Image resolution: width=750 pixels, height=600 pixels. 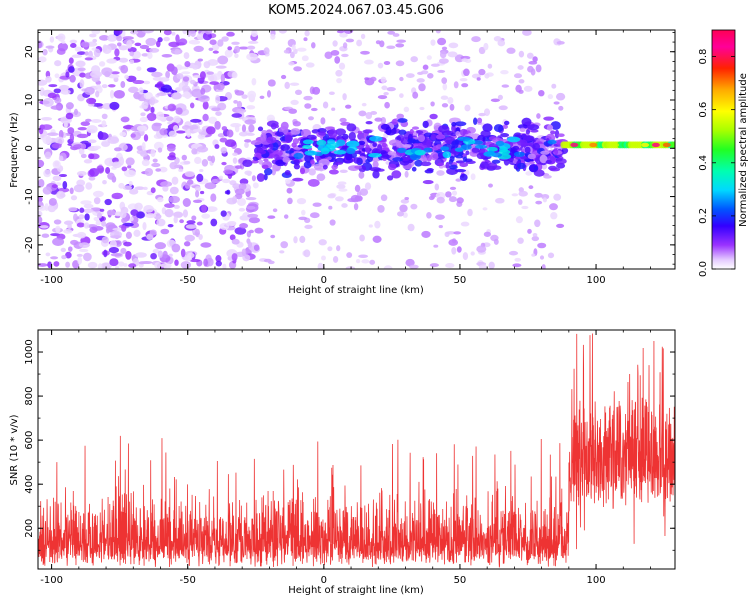 I want to click on colorbar-tick-label: 0.2, so click(x=703, y=216).